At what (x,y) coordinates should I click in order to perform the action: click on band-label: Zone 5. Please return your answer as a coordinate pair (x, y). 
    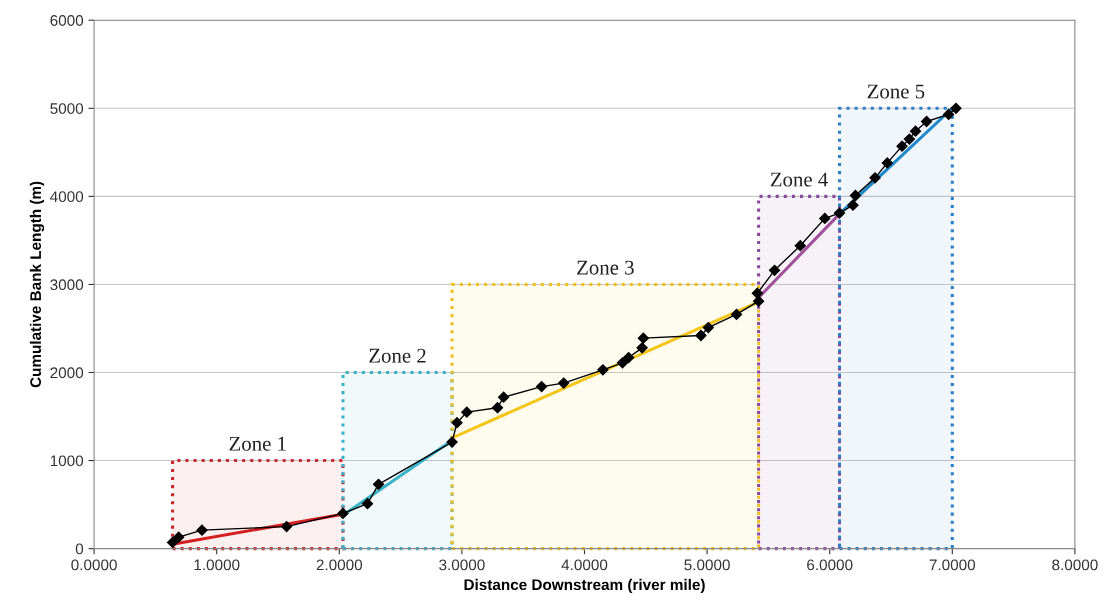
    Looking at the image, I should click on (896, 91).